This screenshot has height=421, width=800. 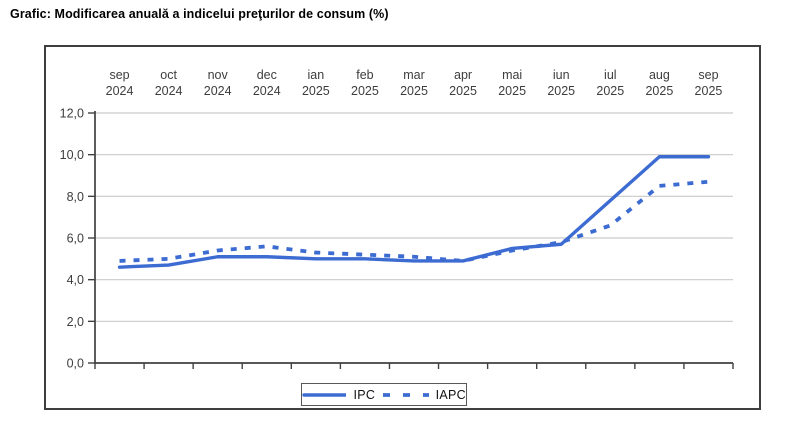 What do you see at coordinates (267, 75) in the screenshot?
I see `x-axis-label-month: dec` at bounding box center [267, 75].